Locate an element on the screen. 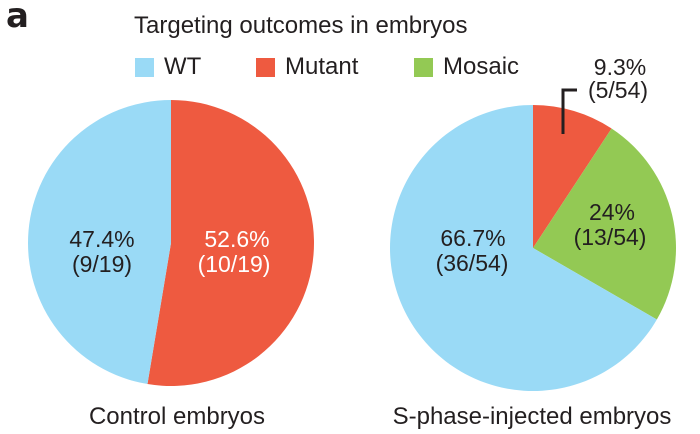 This screenshot has height=434, width=700. slice-label-pct-sphase-mosaic: 24% is located at coordinates (612, 212).